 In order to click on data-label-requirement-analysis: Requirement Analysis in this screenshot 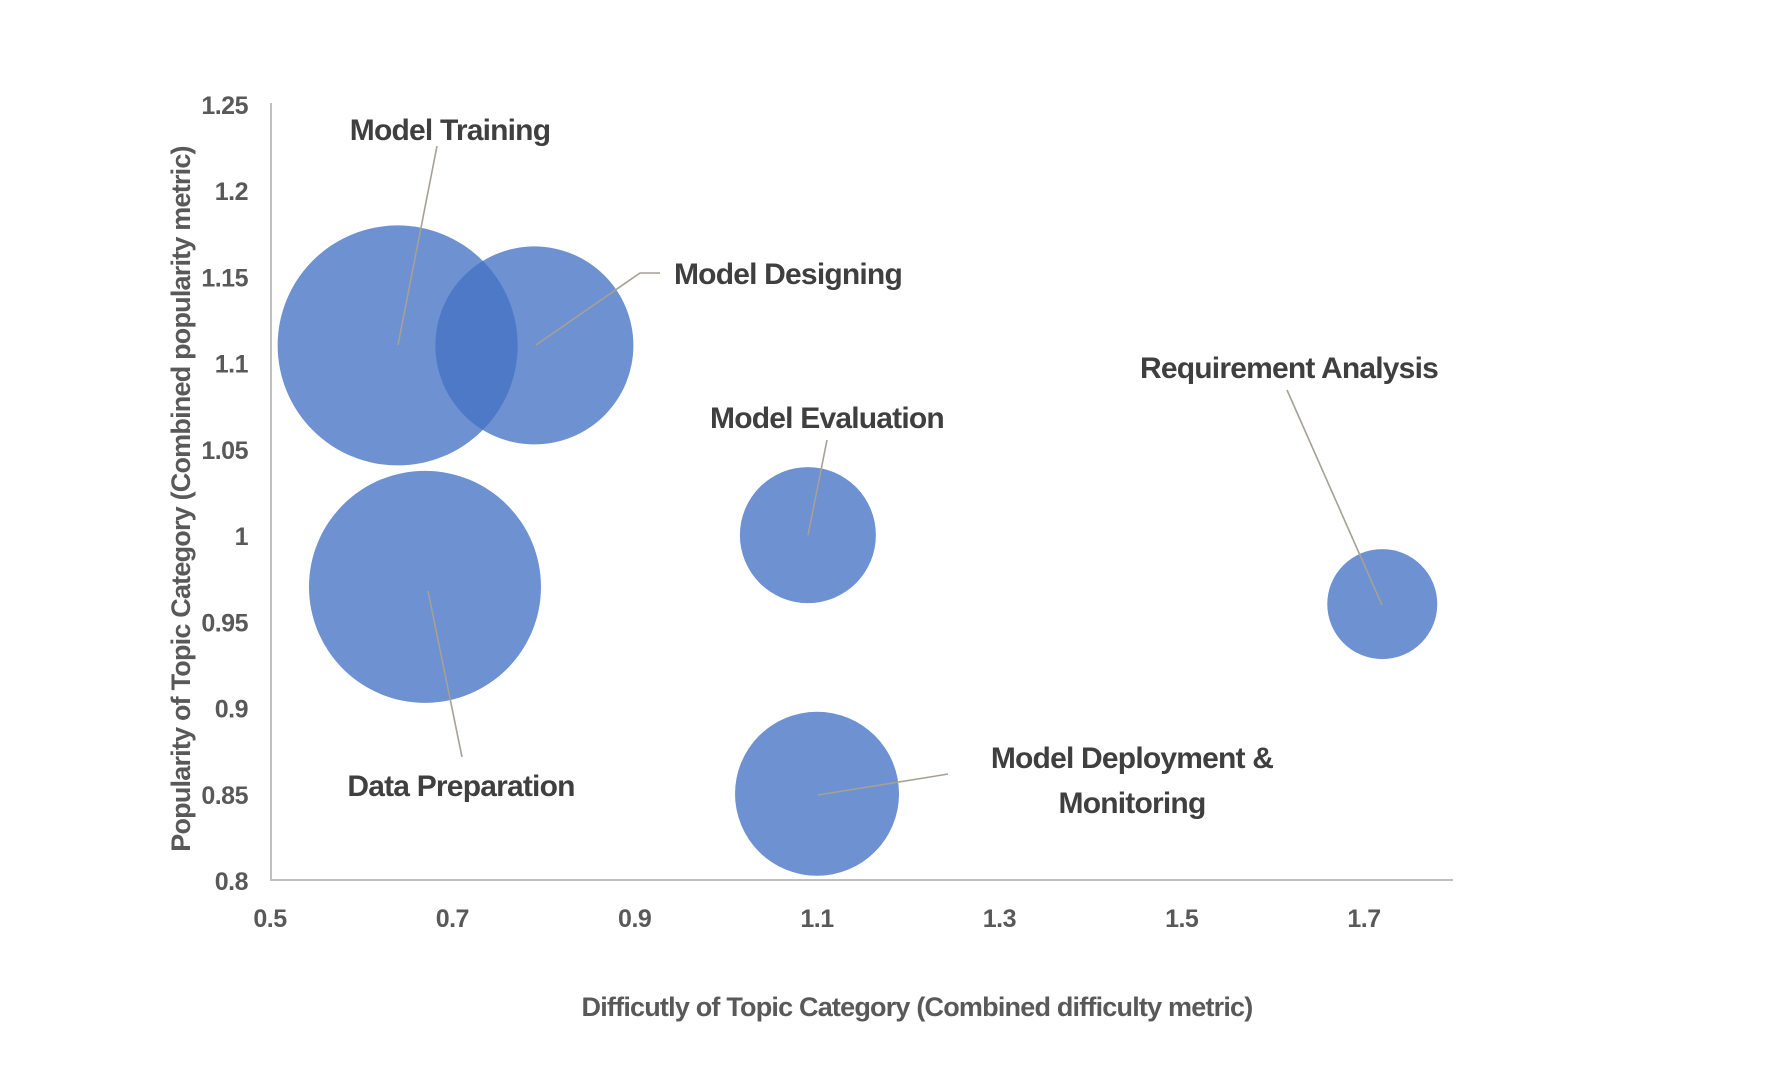, I will do `click(1289, 368)`.